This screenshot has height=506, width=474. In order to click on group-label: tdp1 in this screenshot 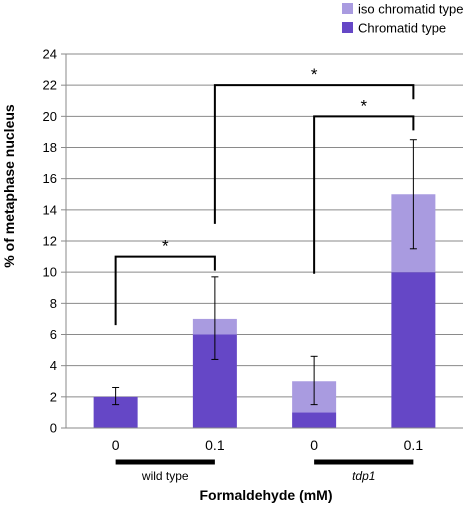, I will do `click(363, 476)`.